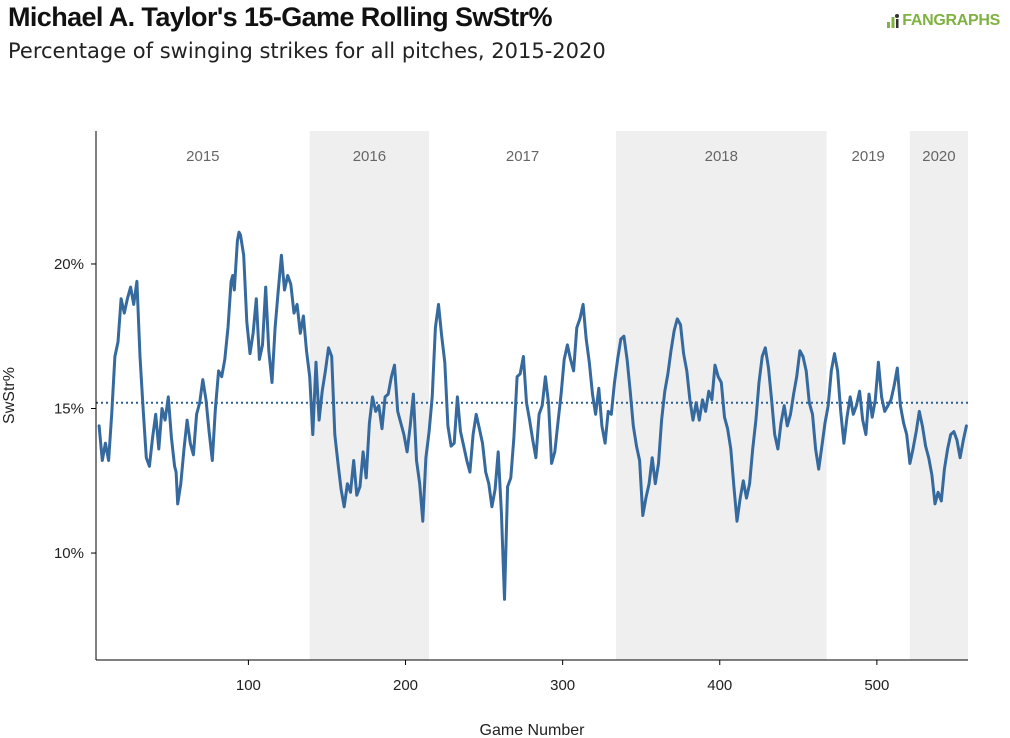 Image resolution: width=1010 pixels, height=738 pixels. What do you see at coordinates (562, 685) in the screenshot?
I see `x-tick-label: 300` at bounding box center [562, 685].